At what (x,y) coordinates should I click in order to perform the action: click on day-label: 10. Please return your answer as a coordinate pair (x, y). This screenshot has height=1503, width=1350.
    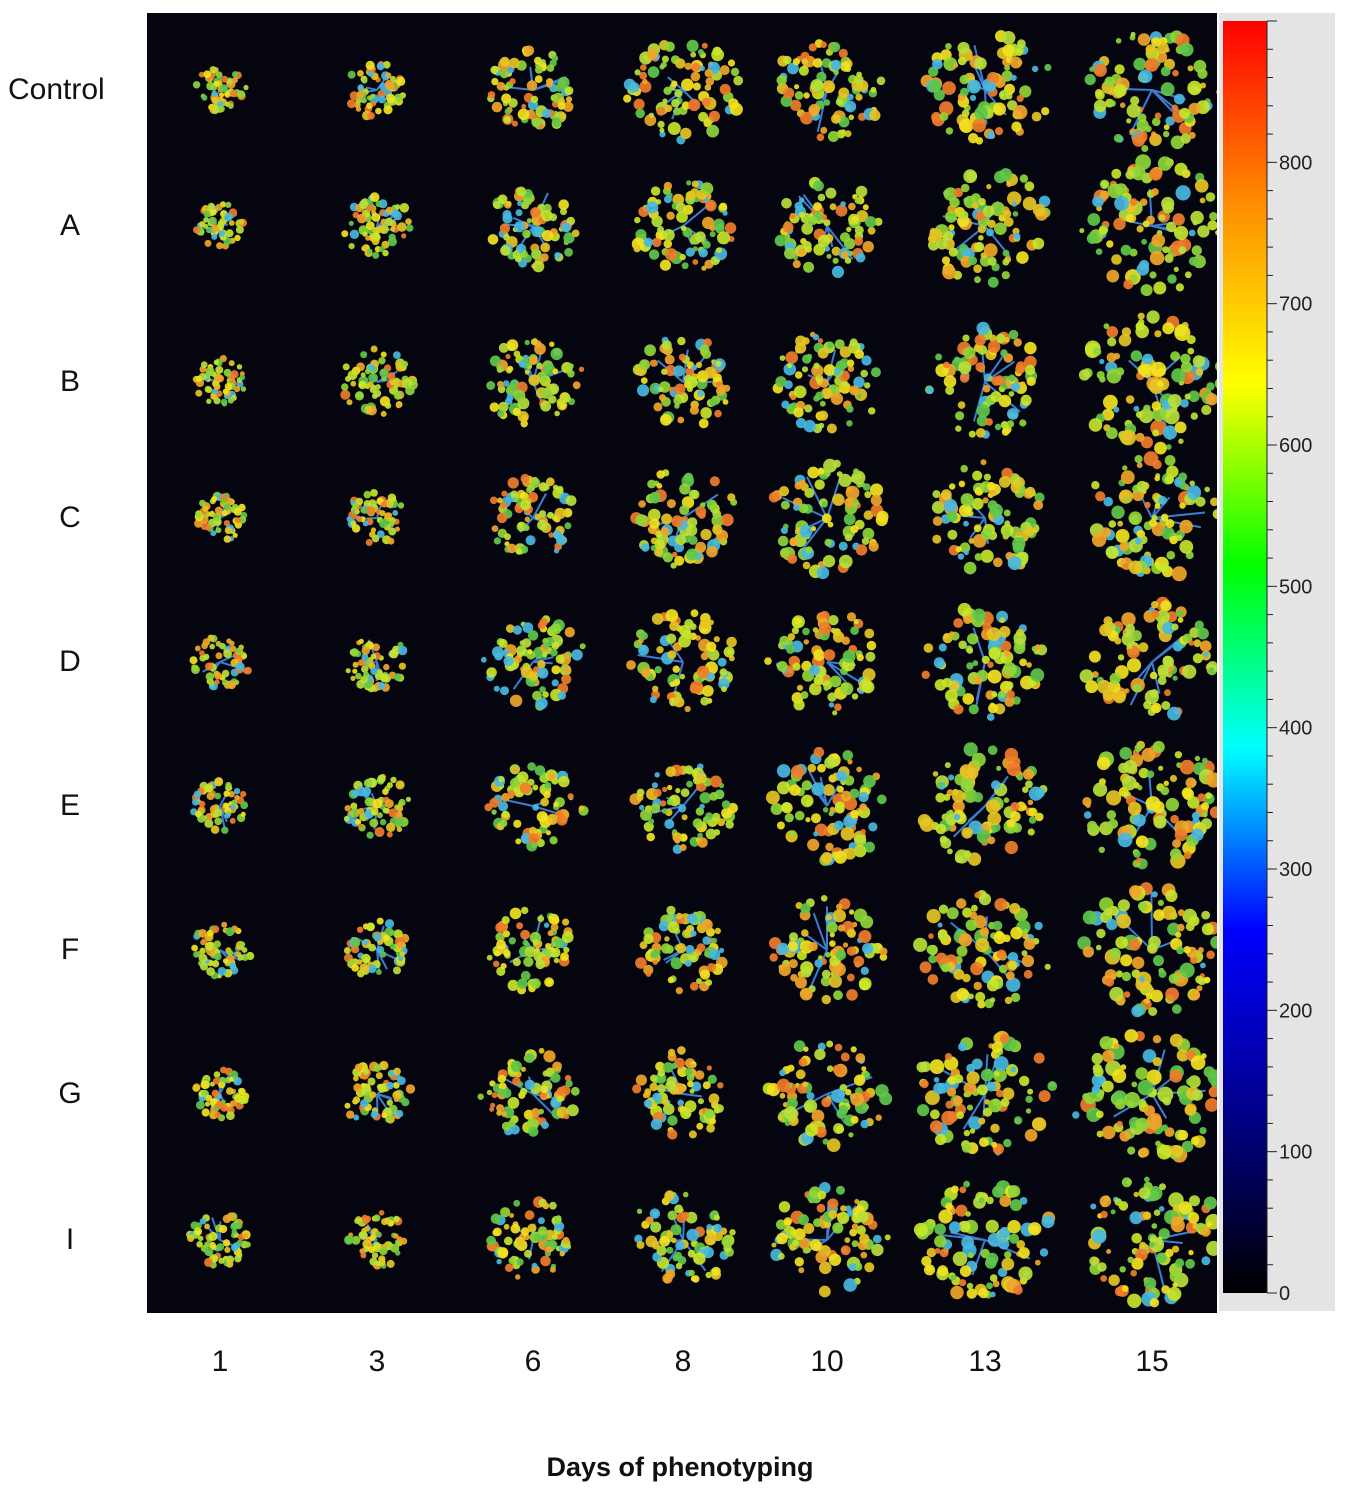
    Looking at the image, I should click on (827, 1361).